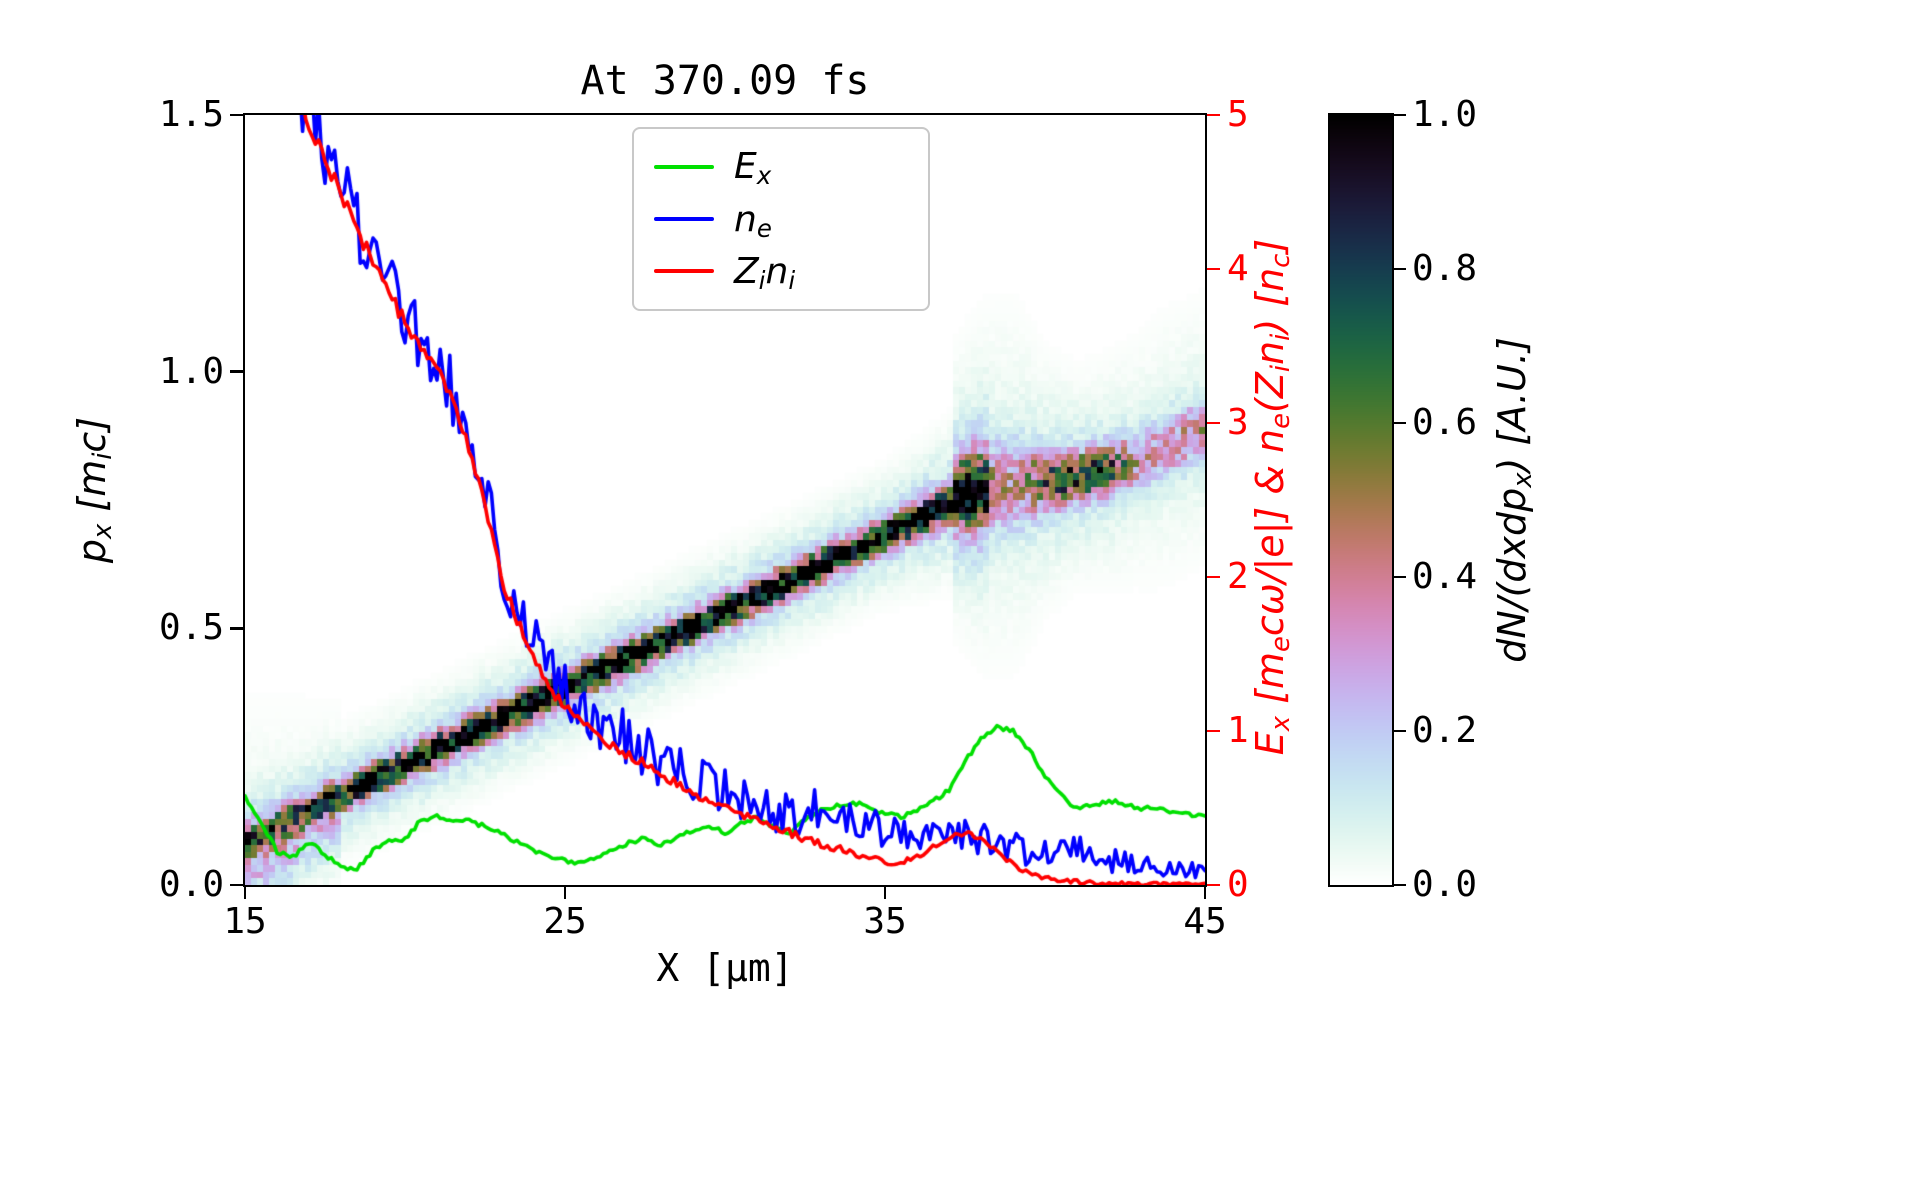  I want to click on legend-label: Ex, so click(753, 168).